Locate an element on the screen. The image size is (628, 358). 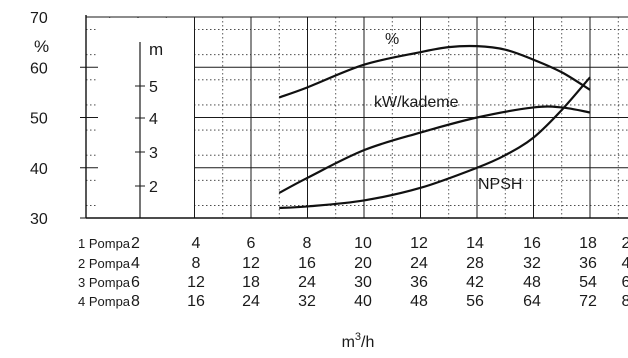
table-row-label: 3 Pompa is located at coordinates (104, 282).